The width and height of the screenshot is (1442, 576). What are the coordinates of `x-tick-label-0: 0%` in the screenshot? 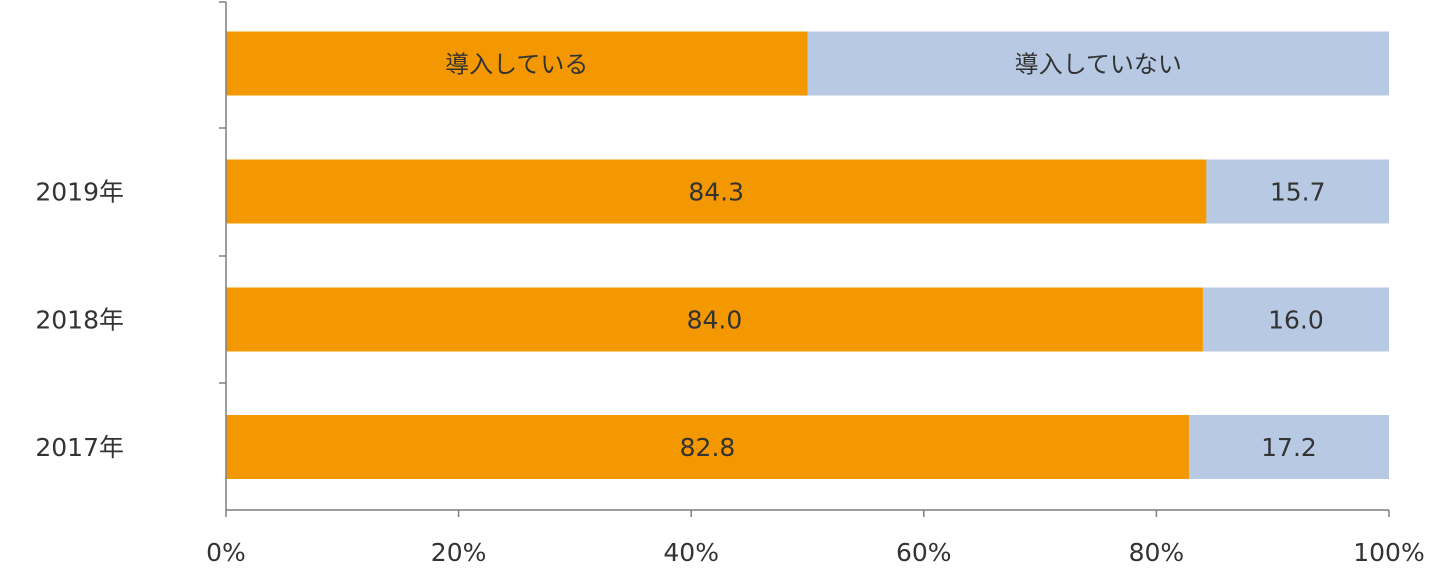 It's located at (226, 552).